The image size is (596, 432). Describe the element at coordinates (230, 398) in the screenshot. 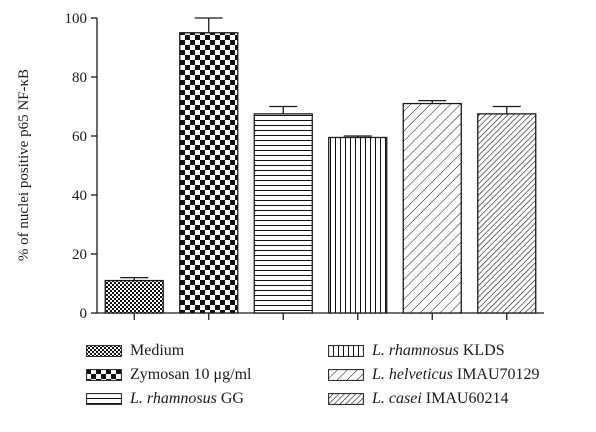

I see `legend-label-text: GG` at that location.